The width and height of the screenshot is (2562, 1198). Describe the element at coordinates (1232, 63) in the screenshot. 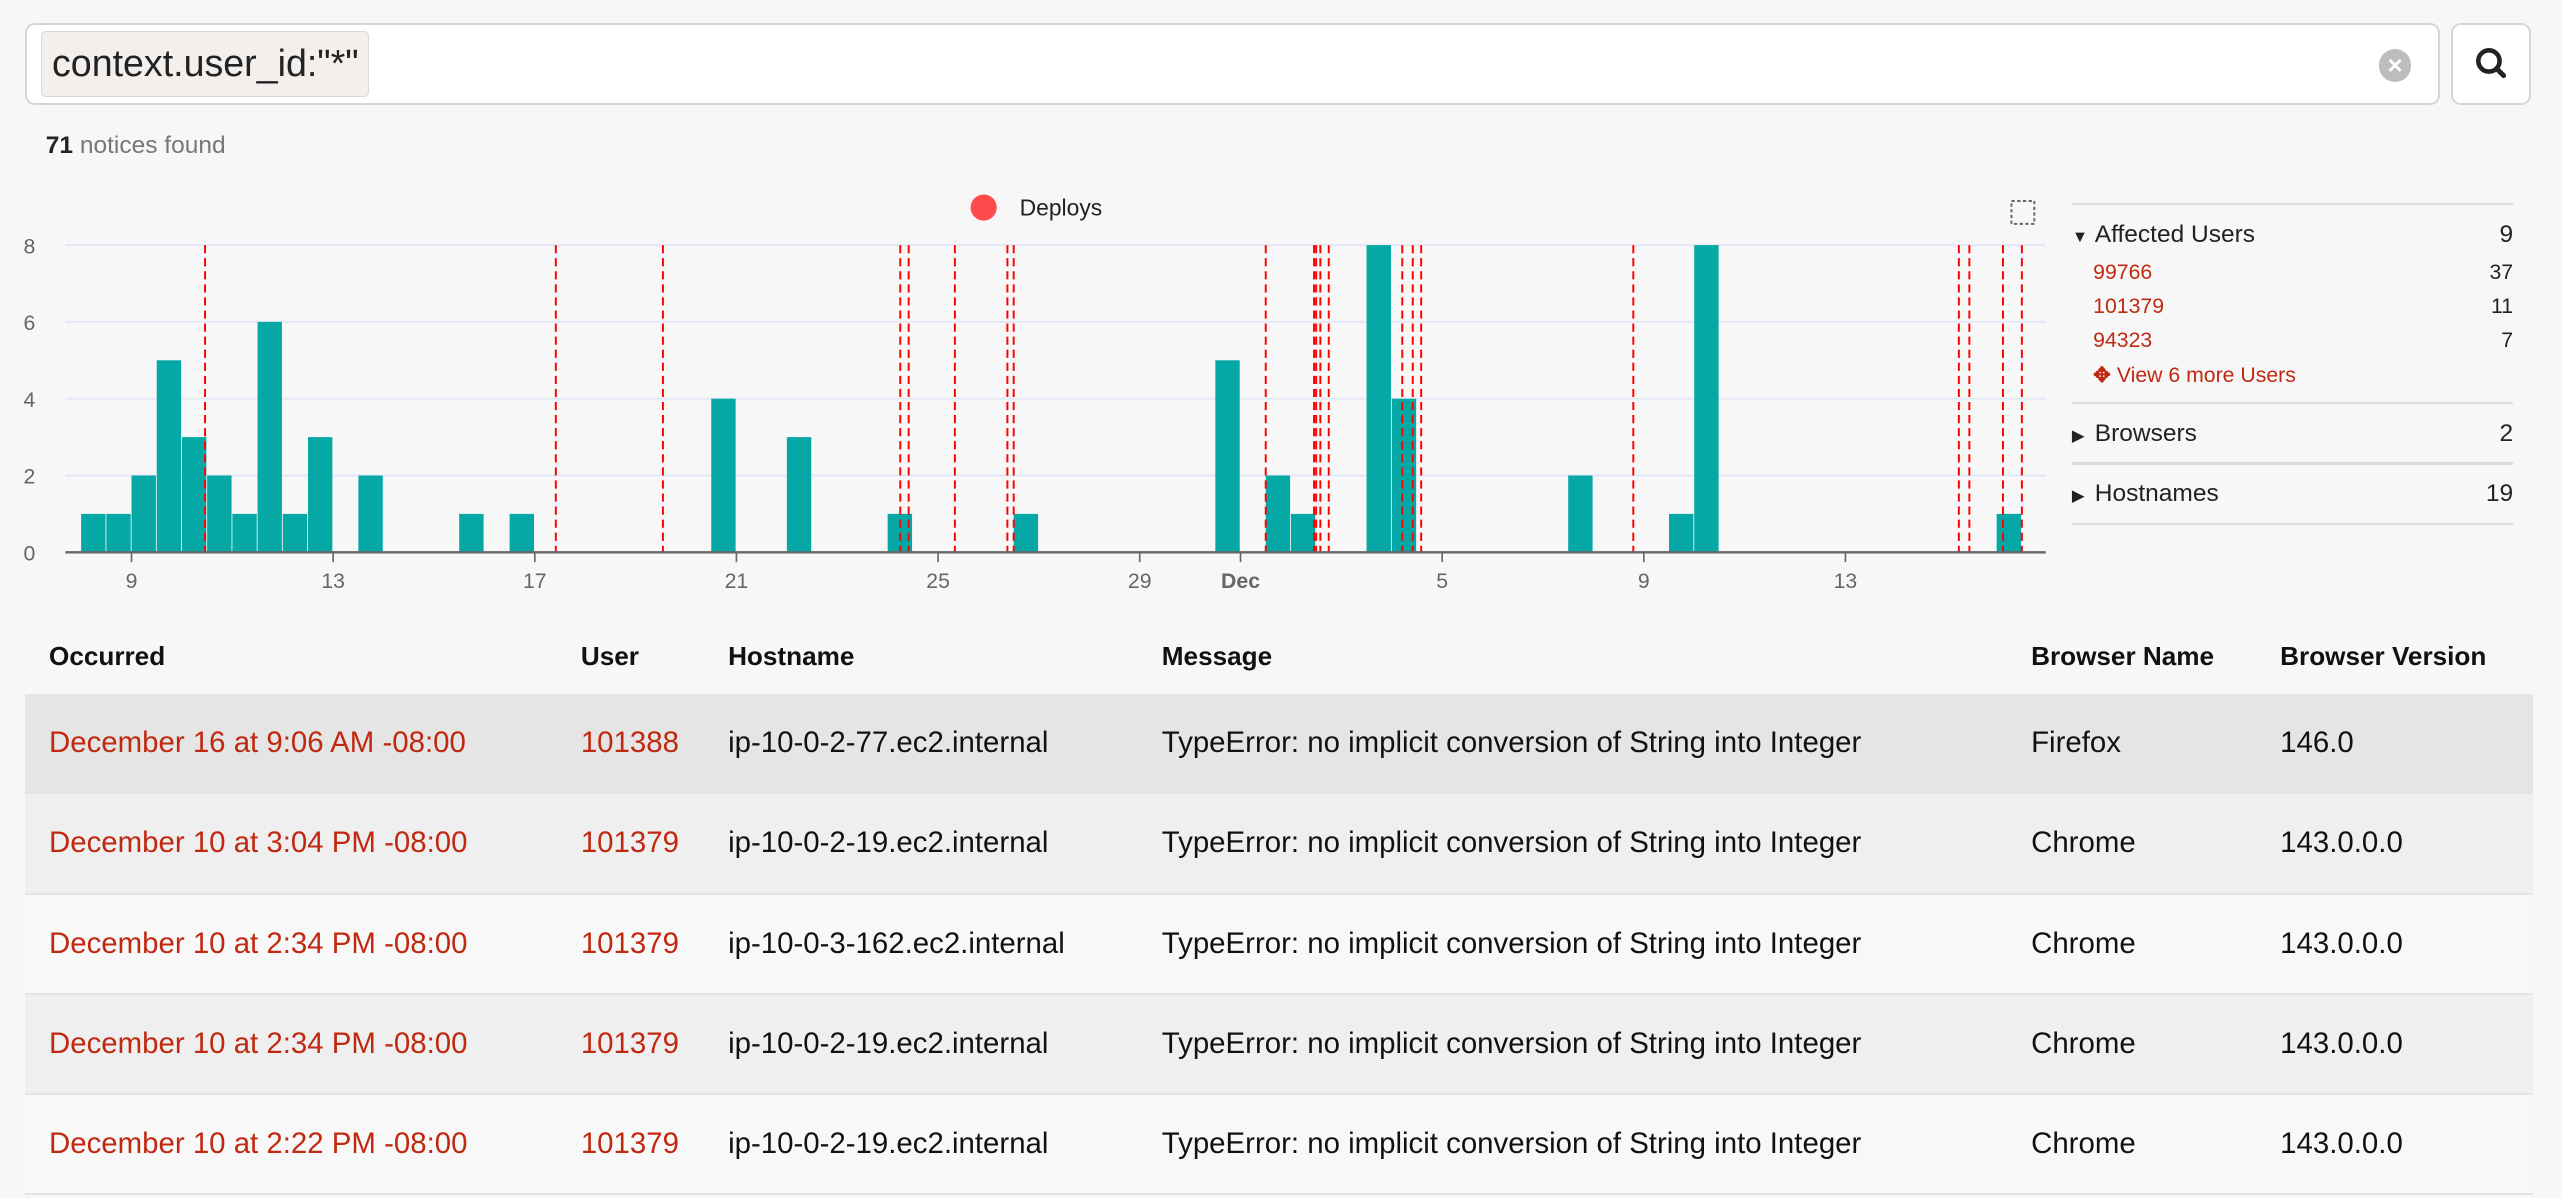

I see `search-input: context.user_id:"*" ×` at that location.